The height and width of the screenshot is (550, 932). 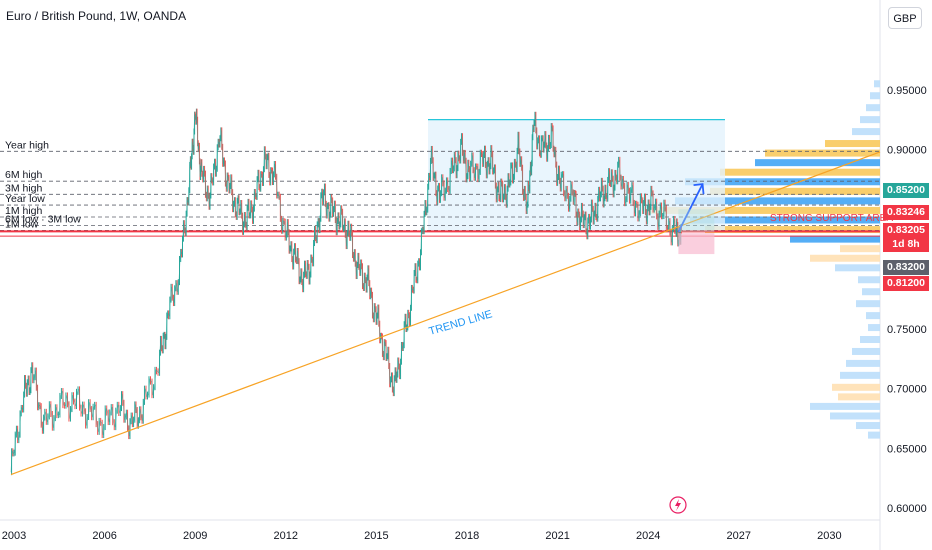 I want to click on x-tick-label: 2027, so click(x=739, y=536).